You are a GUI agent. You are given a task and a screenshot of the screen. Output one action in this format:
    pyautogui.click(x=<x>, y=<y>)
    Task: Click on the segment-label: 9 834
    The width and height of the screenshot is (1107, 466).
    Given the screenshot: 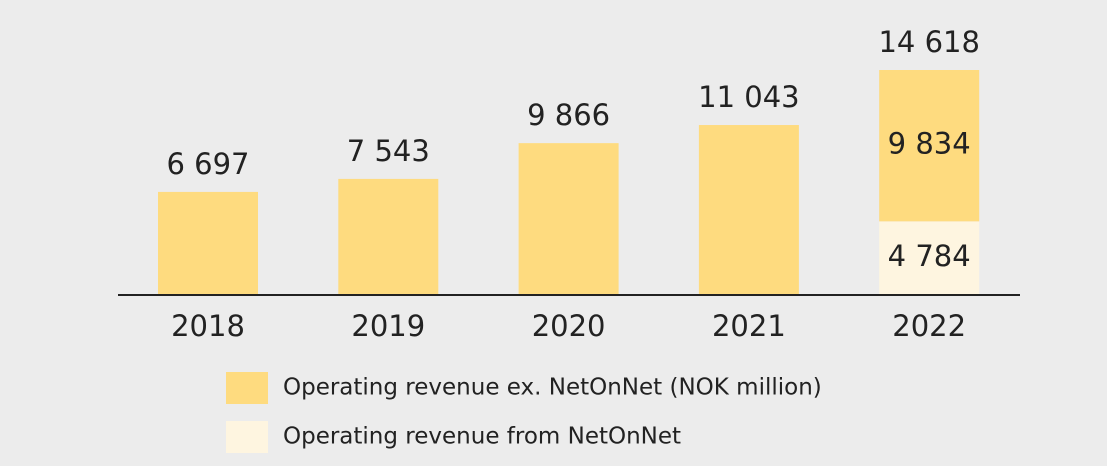 What is the action you would take?
    pyautogui.click(x=929, y=144)
    